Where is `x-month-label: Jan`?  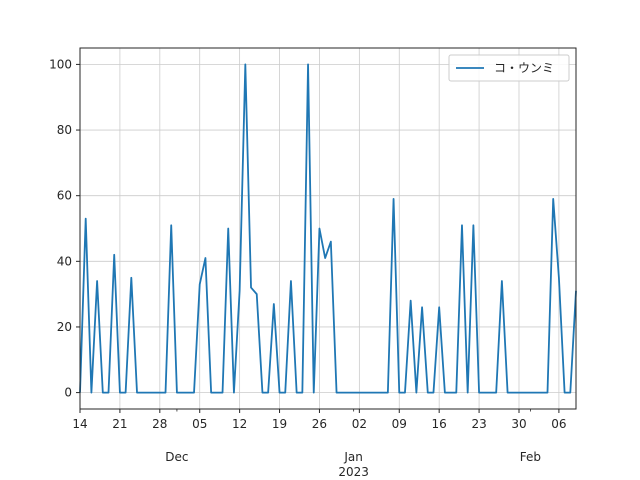
x-month-label: Jan is located at coordinates (353, 457).